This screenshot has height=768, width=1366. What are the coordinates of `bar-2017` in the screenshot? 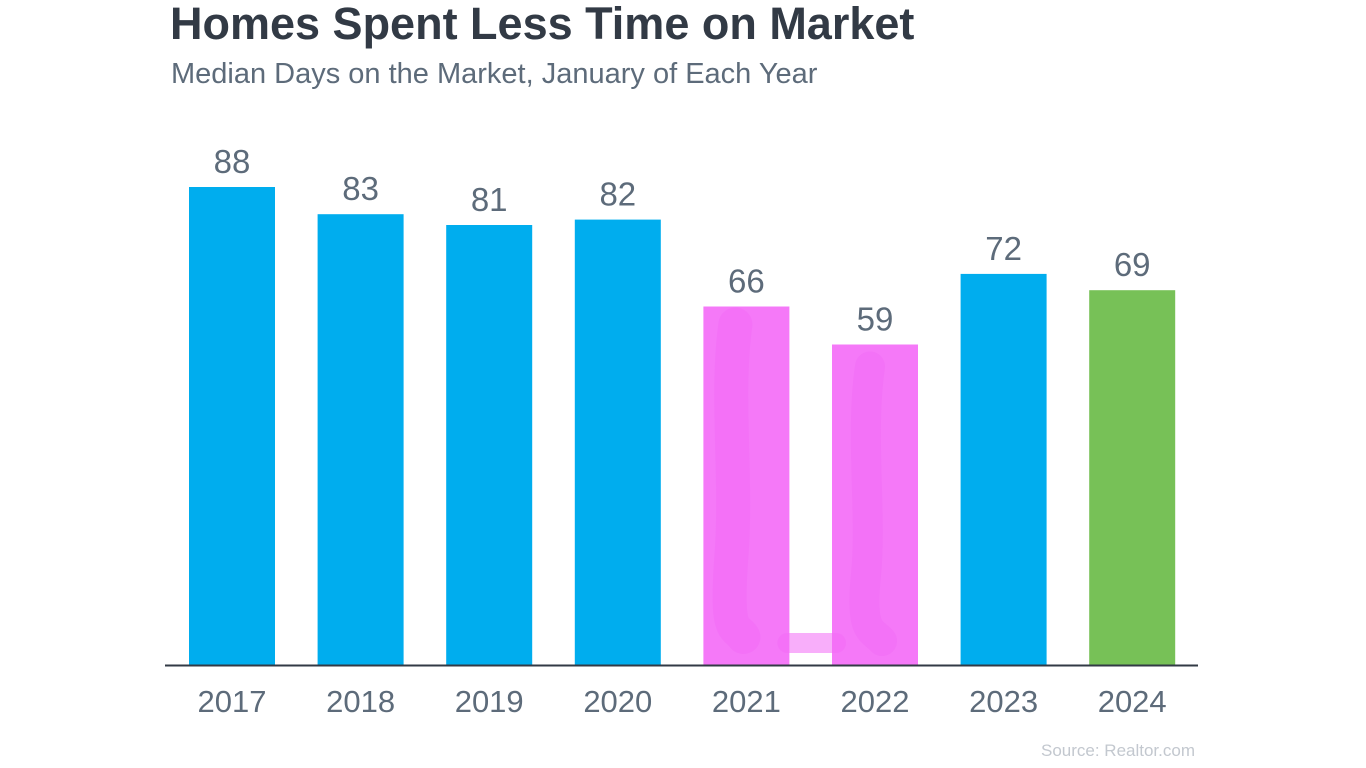 It's located at (232, 426).